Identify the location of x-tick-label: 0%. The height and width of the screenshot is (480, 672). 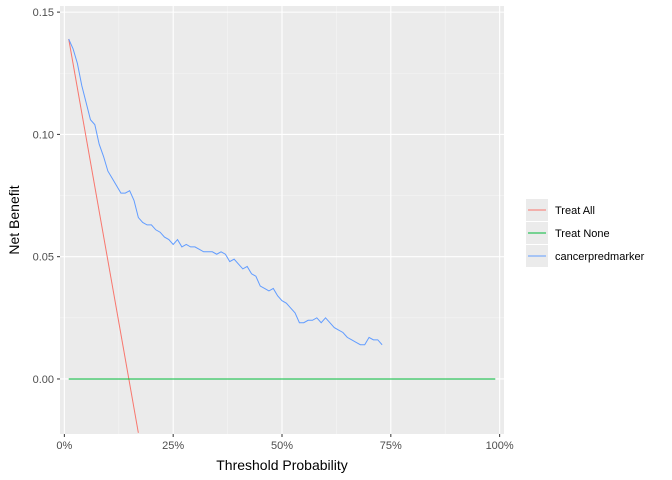
(64, 446).